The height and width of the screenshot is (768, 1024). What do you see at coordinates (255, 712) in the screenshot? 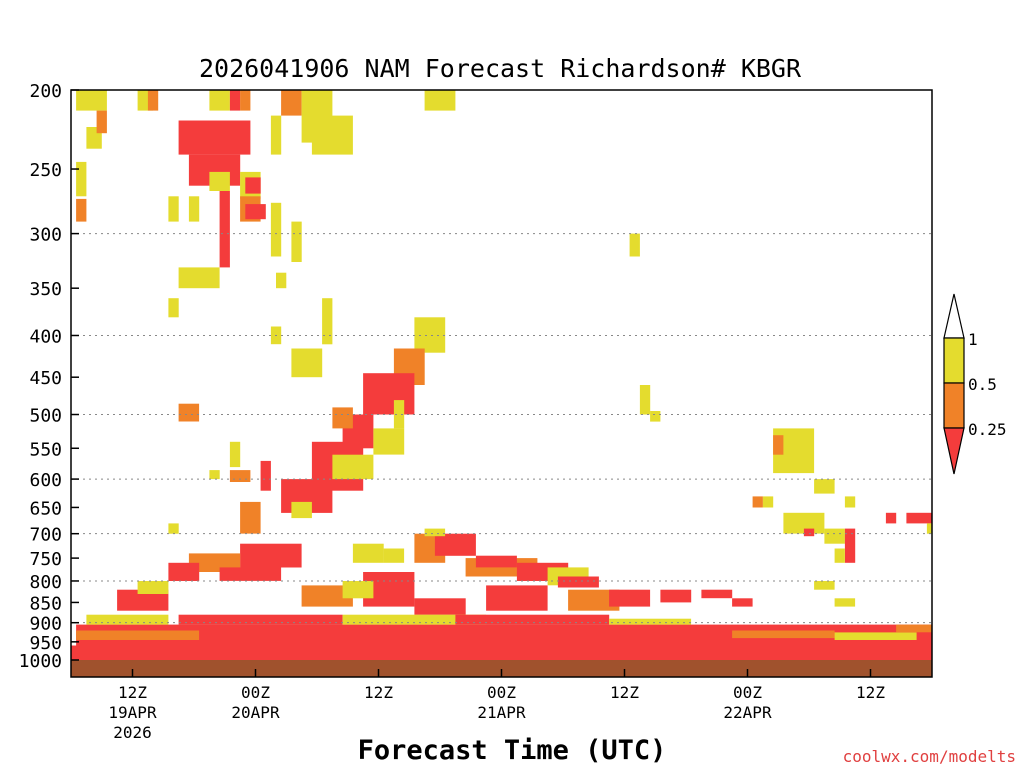
I see `x-tick-date-1: 20APR` at bounding box center [255, 712].